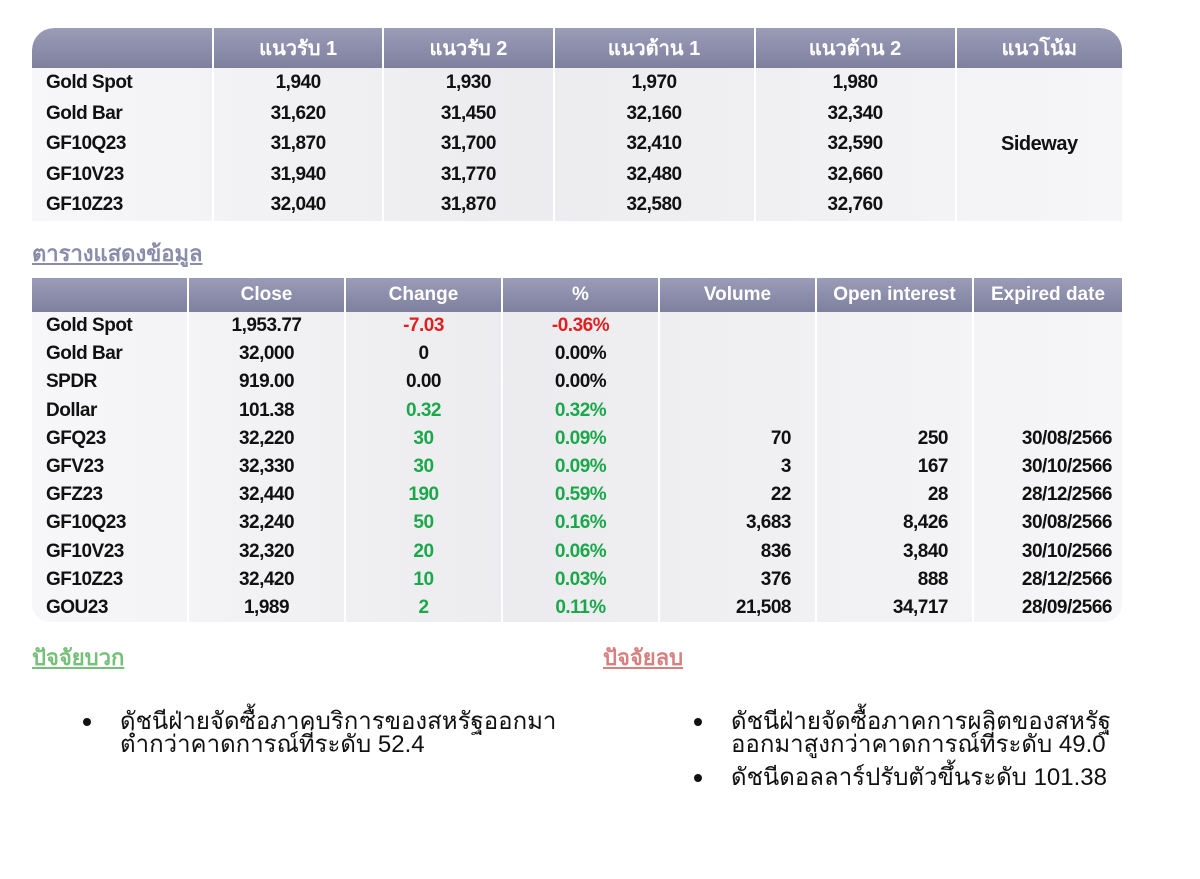  I want to click on expired-date-value: 28/09/2566, so click(1047, 608).